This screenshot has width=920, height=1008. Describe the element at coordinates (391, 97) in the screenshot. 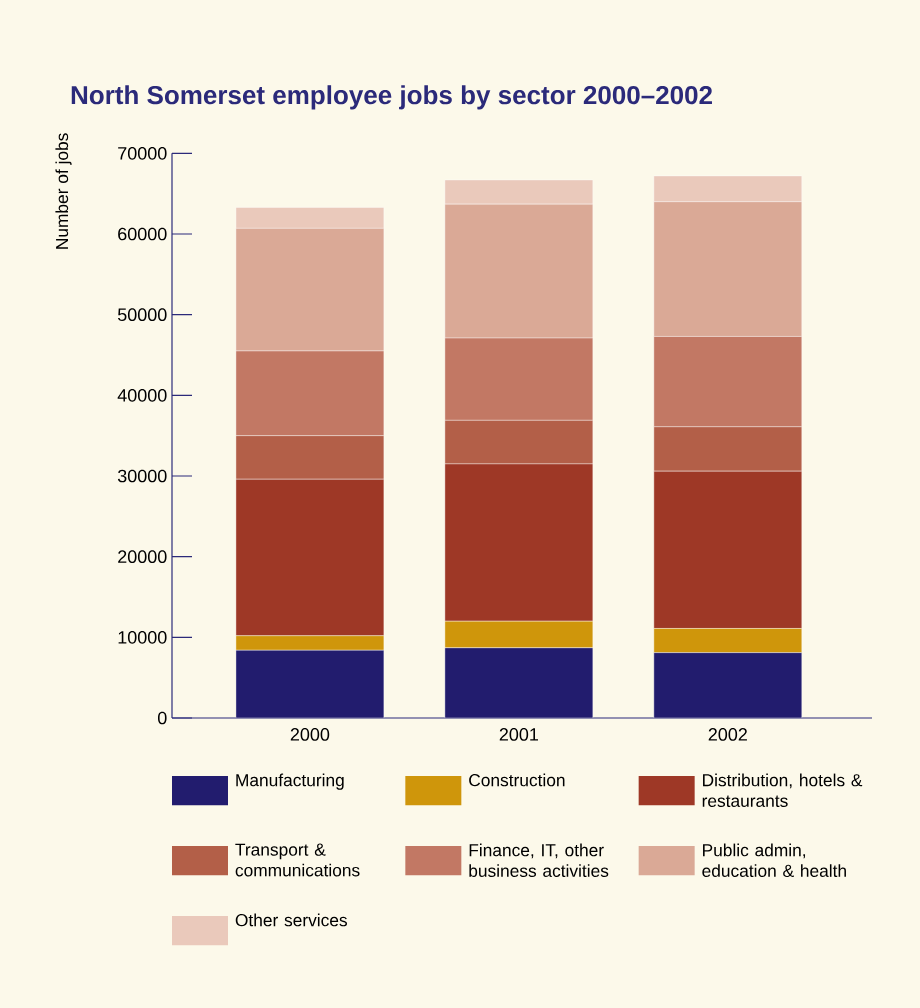

I see `chart-title: North Somerset employee jobs by sector 2000–2002` at that location.